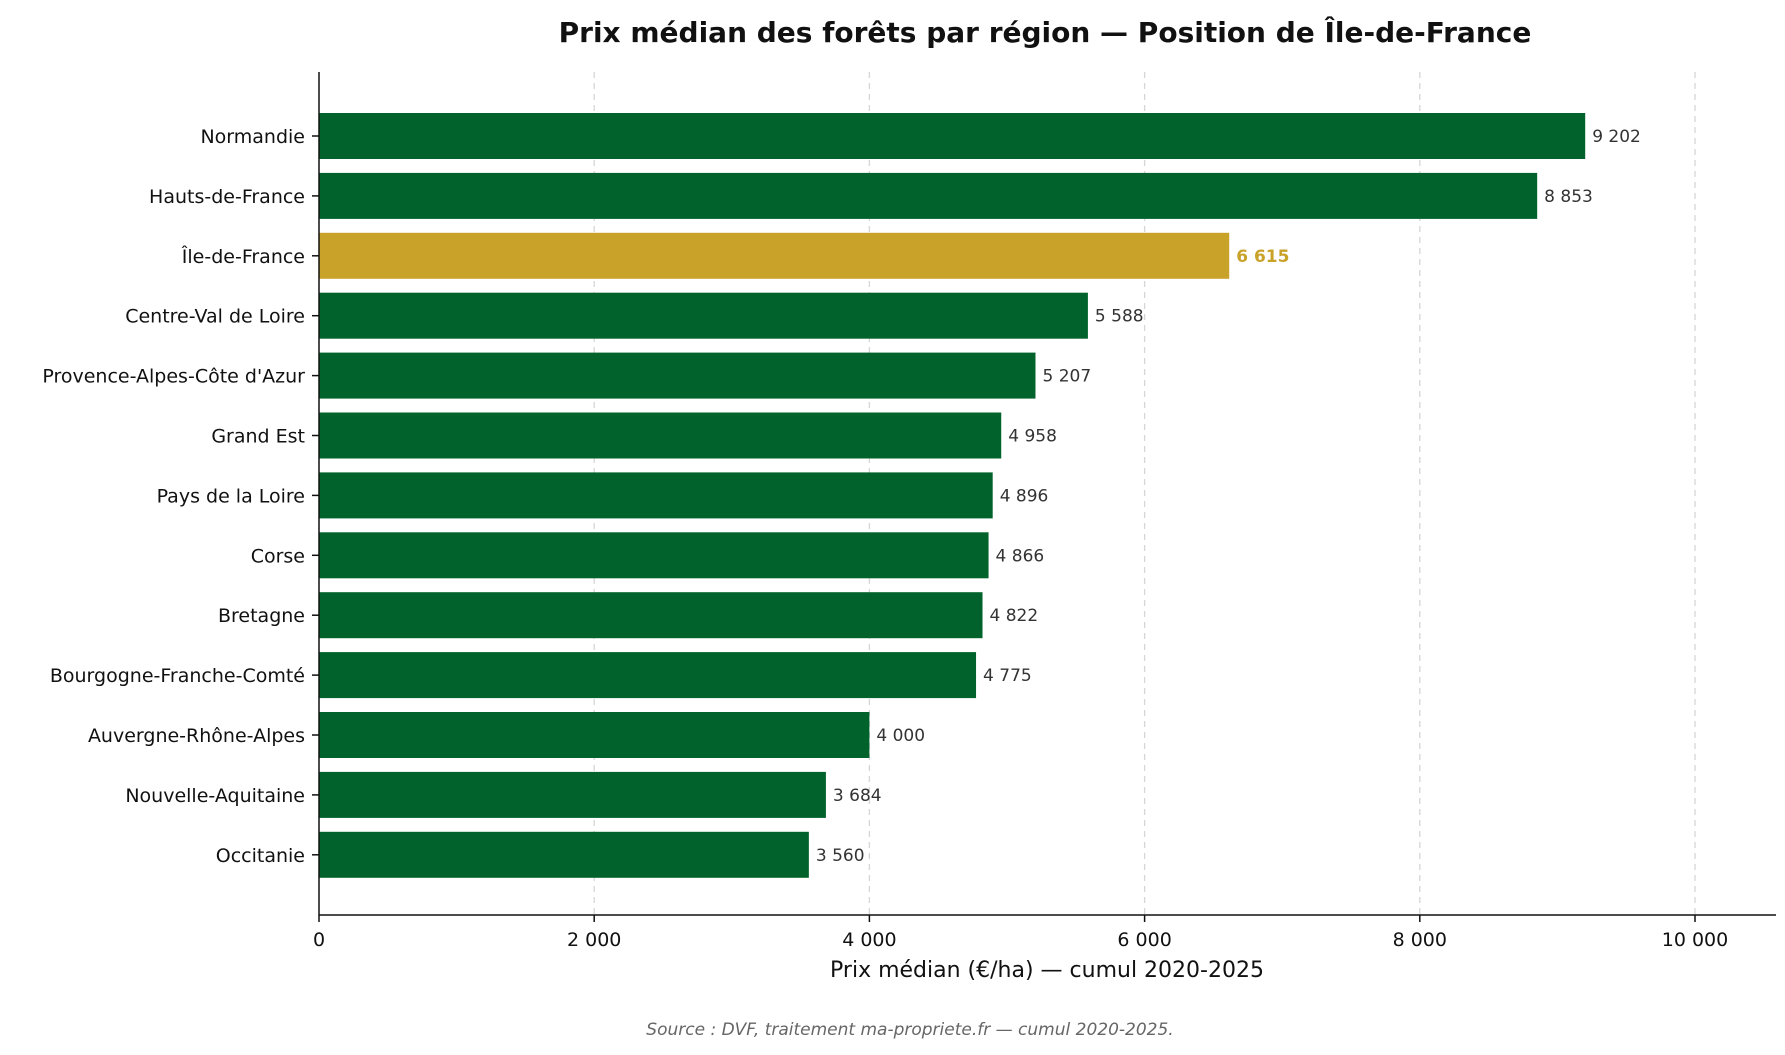 The height and width of the screenshot is (1055, 1785). I want to click on value-label: 5 588, so click(1119, 317).